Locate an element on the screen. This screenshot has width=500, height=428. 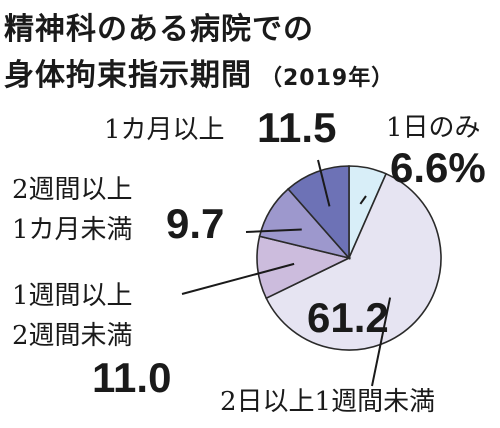
pie-slice-over-one-month is located at coordinates (318, 213).